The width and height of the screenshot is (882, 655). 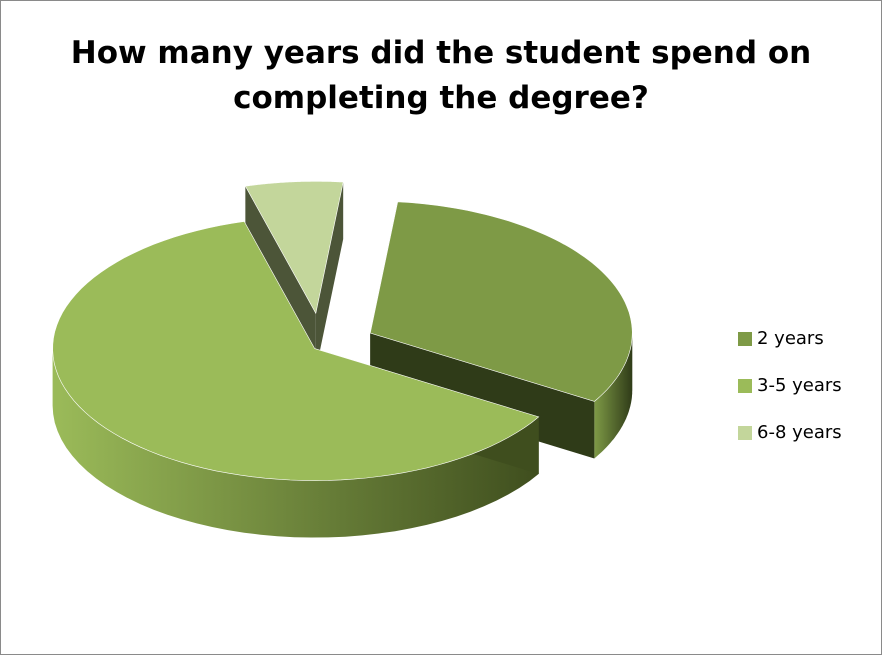 I want to click on legend-item-2-years: 2 years, so click(x=790, y=338).